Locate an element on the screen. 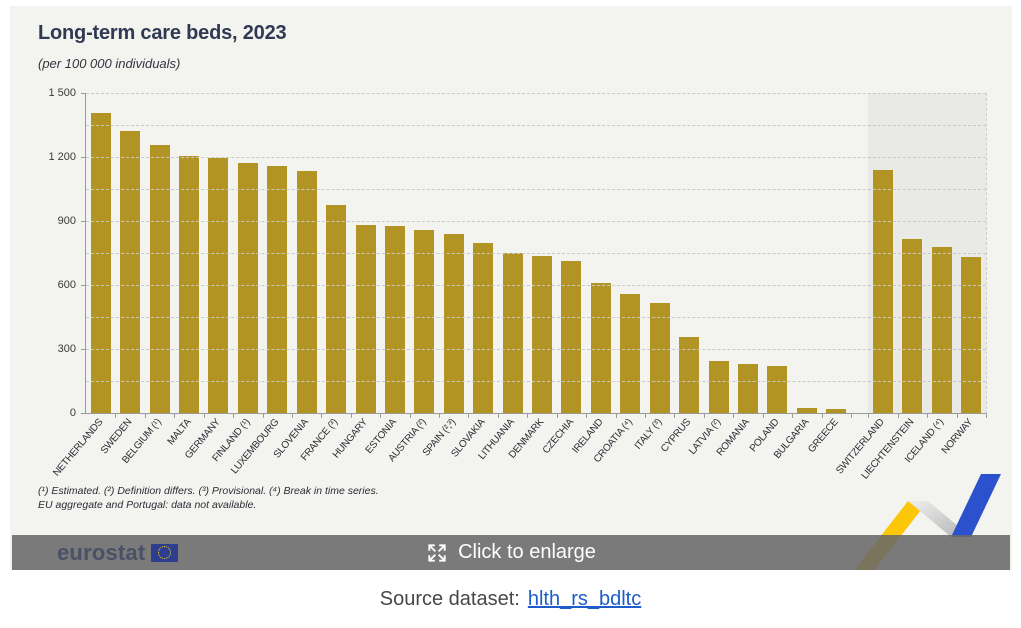  bar-slot: AUSTRIA (²) is located at coordinates (414, 278).